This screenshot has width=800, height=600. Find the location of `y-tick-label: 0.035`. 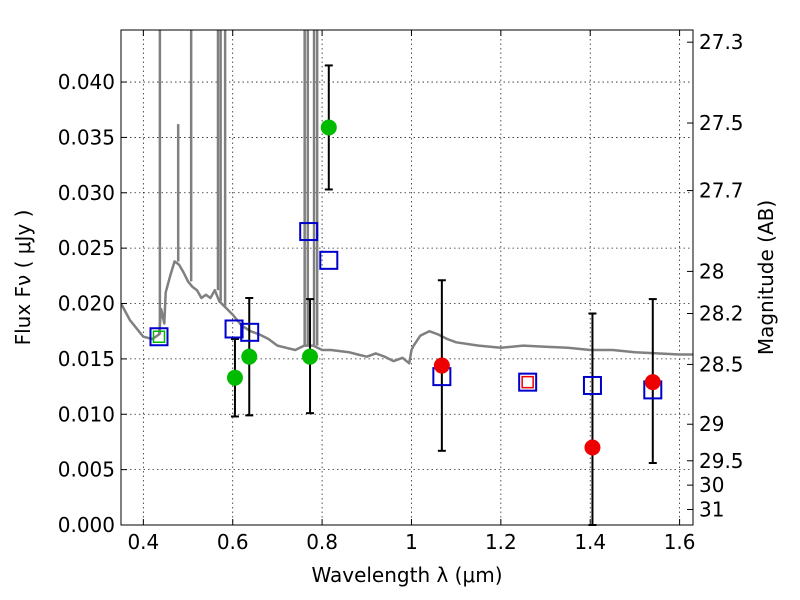

y-tick-label: 0.035 is located at coordinates (86, 137).